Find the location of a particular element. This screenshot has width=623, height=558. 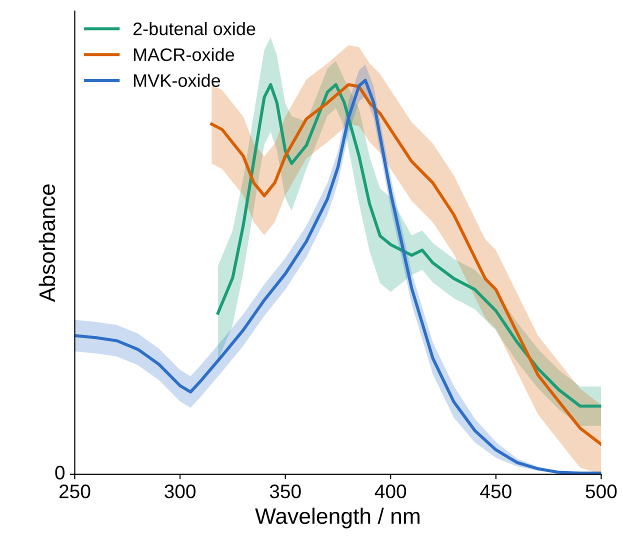

x-tick-label: 300 is located at coordinates (180, 491).